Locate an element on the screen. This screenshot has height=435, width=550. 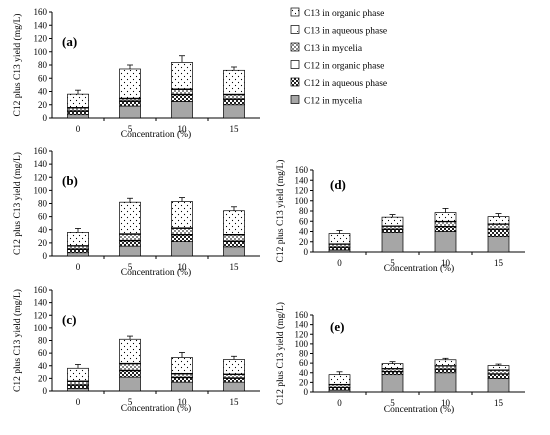
panel-label: (c) is located at coordinates (69, 319).